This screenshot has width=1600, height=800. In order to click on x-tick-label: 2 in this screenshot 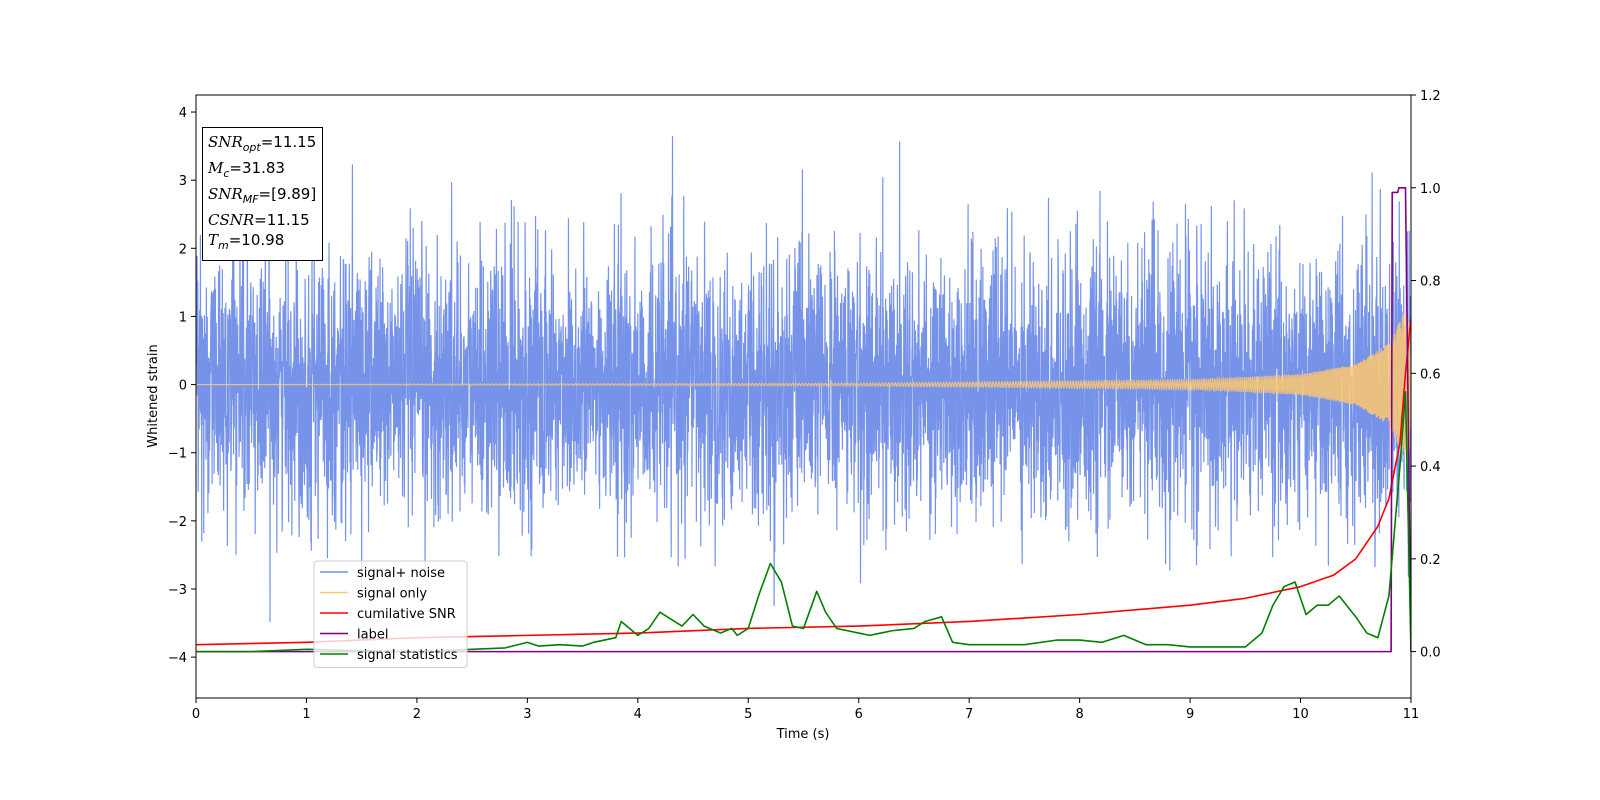, I will do `click(417, 714)`.